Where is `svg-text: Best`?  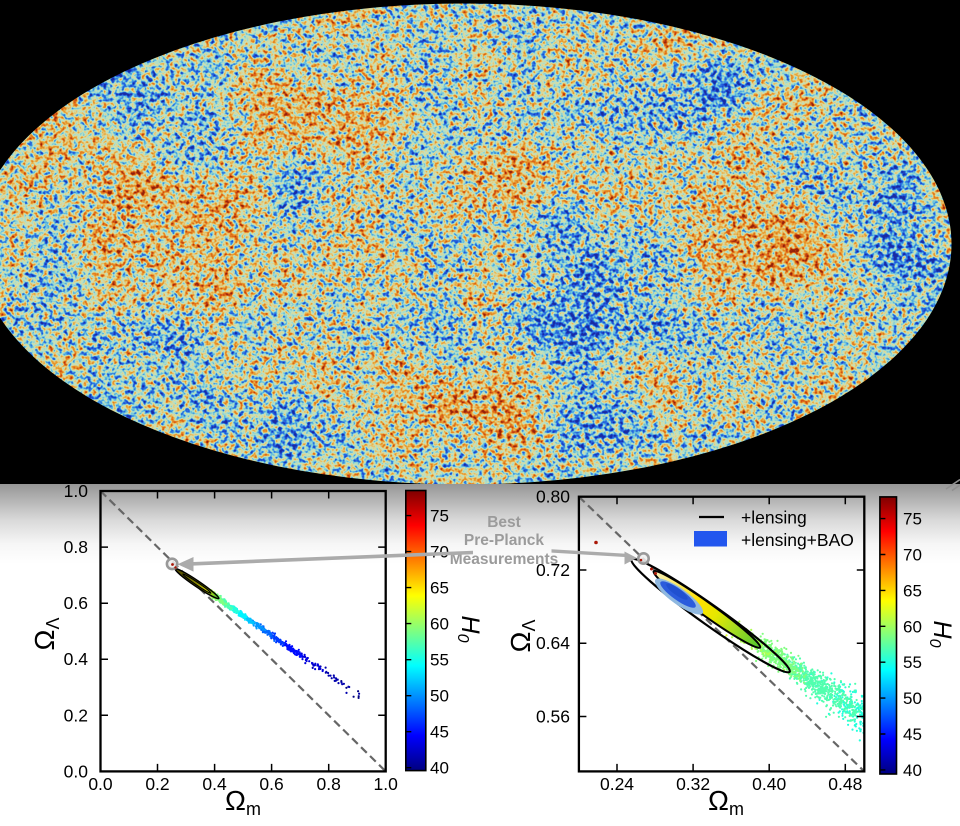 svg-text: Best is located at coordinates (504, 522).